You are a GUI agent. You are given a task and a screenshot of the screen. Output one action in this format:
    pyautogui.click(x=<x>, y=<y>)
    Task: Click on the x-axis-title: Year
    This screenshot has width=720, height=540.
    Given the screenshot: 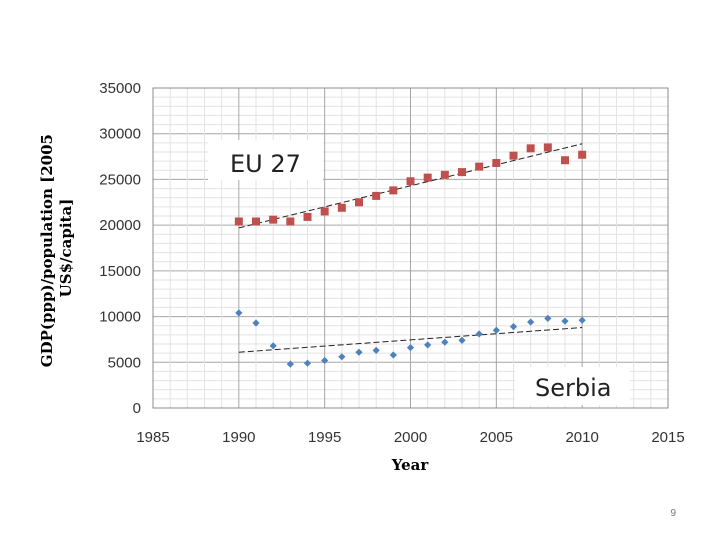 What is the action you would take?
    pyautogui.click(x=410, y=465)
    